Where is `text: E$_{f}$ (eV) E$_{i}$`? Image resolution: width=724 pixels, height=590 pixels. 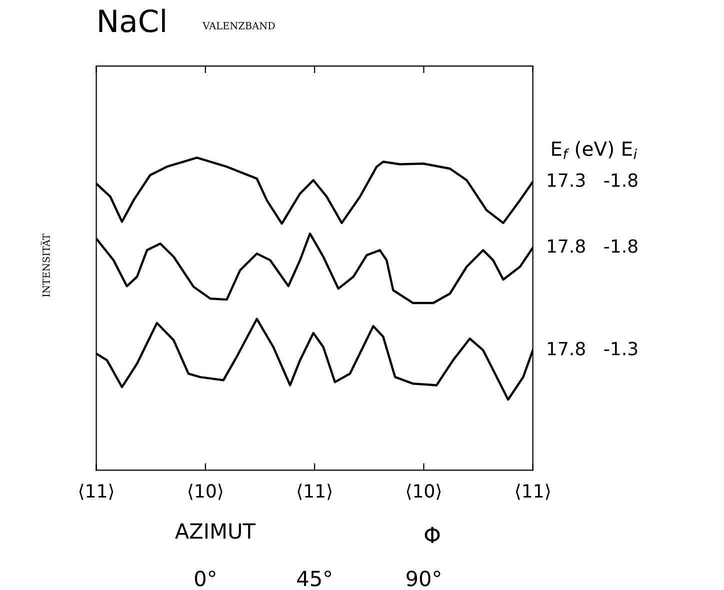
text: E$_{f}$ (eV) E$_{i}$ is located at coordinates (595, 150).